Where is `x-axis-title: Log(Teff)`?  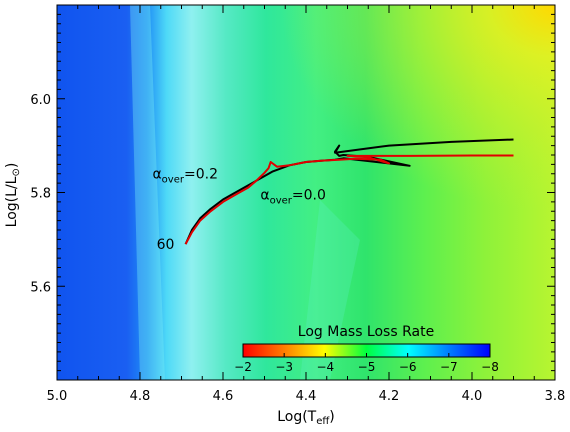 x-axis-title: Log(Teff) is located at coordinates (306, 418).